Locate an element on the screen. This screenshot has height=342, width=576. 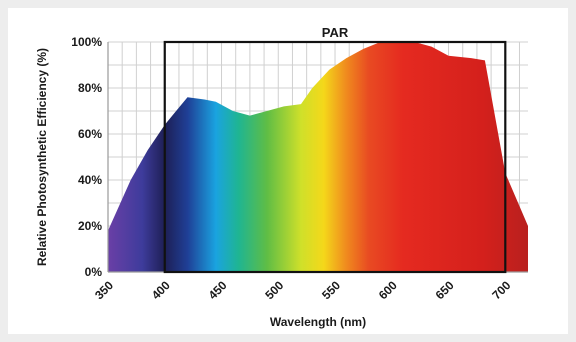
y-tick-label: 80% is located at coordinates (90, 88).